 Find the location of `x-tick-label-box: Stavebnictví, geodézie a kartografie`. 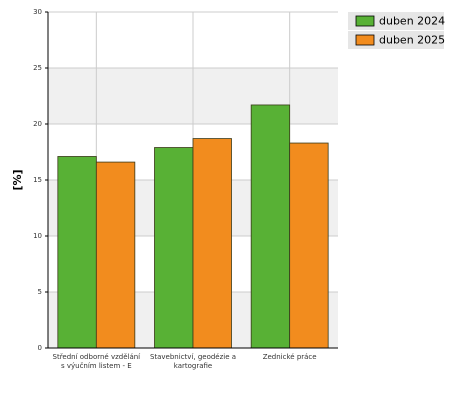

x-tick-label-box: Stavebnictví, geodézie a kartografie is located at coordinates (193, 361).